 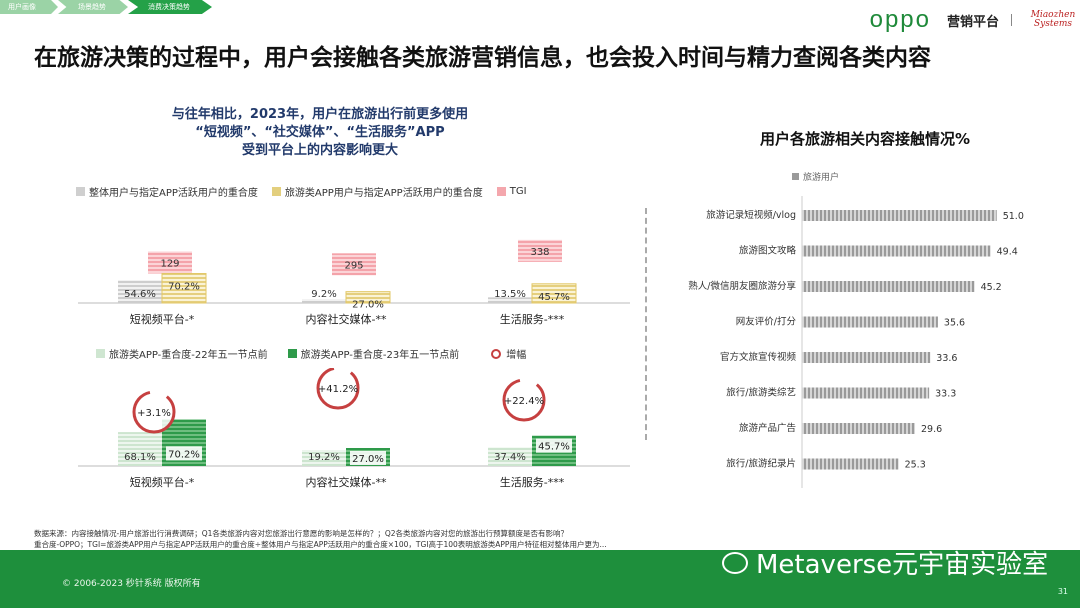 I want to click on overlap-22-label: 19.2%, so click(x=324, y=457).